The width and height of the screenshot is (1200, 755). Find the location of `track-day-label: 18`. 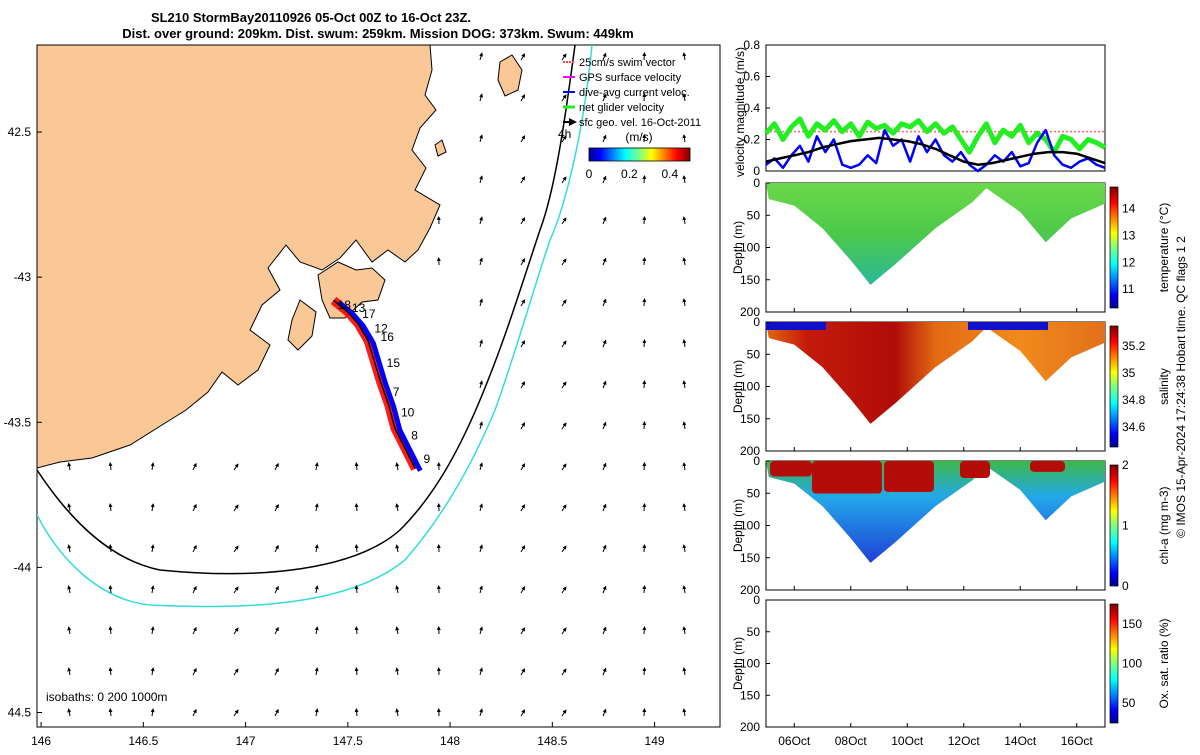

track-day-label: 18 is located at coordinates (345, 305).